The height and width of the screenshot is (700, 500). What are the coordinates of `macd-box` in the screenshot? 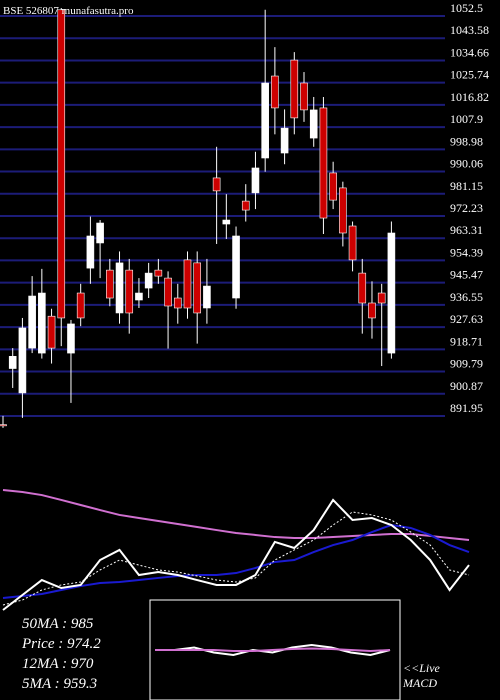 It's located at (275, 649).